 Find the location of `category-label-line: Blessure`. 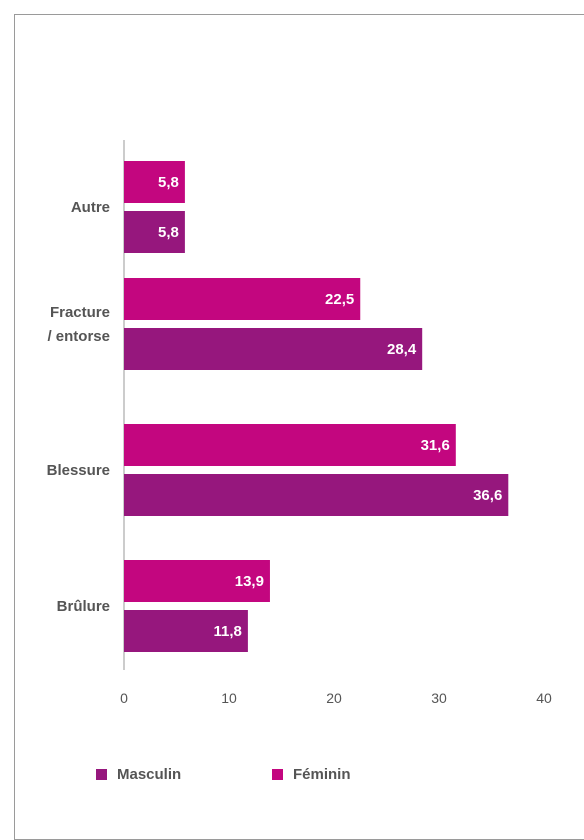

category-label-line: Blessure is located at coordinates (78, 470).